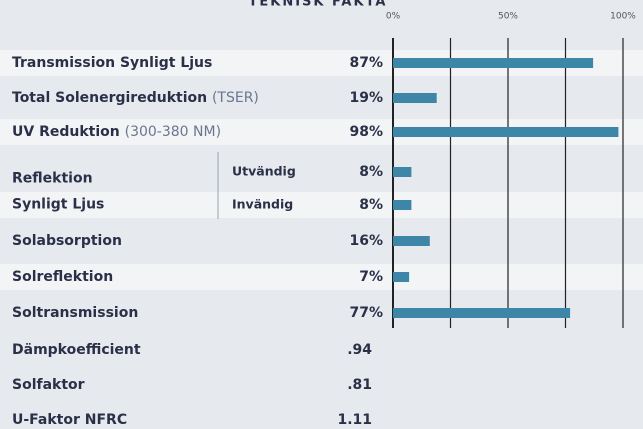 The height and width of the screenshot is (429, 643). What do you see at coordinates (354, 420) in the screenshot?
I see `value-label: 1.11` at bounding box center [354, 420].